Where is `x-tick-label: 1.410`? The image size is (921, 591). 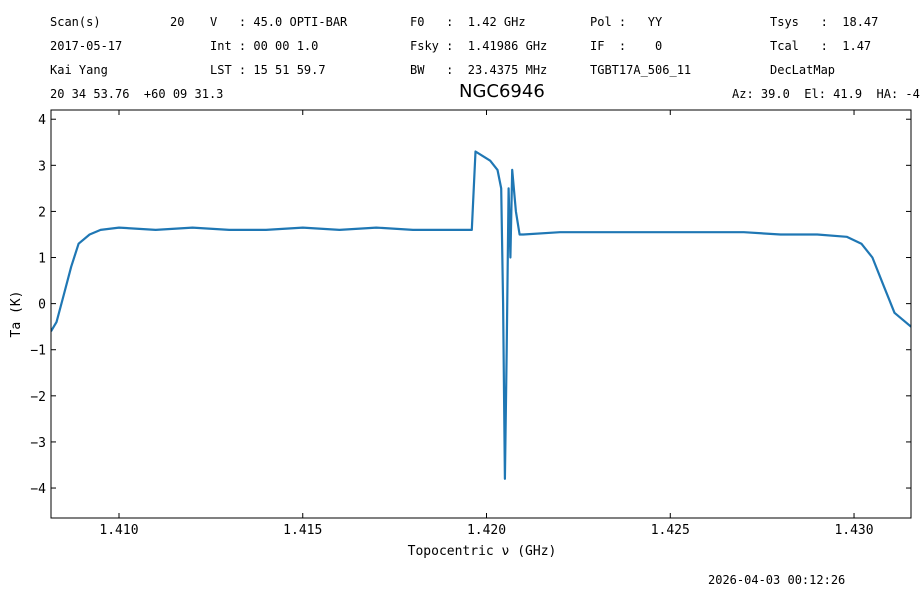
x-tick-label: 1.410 is located at coordinates (118, 530).